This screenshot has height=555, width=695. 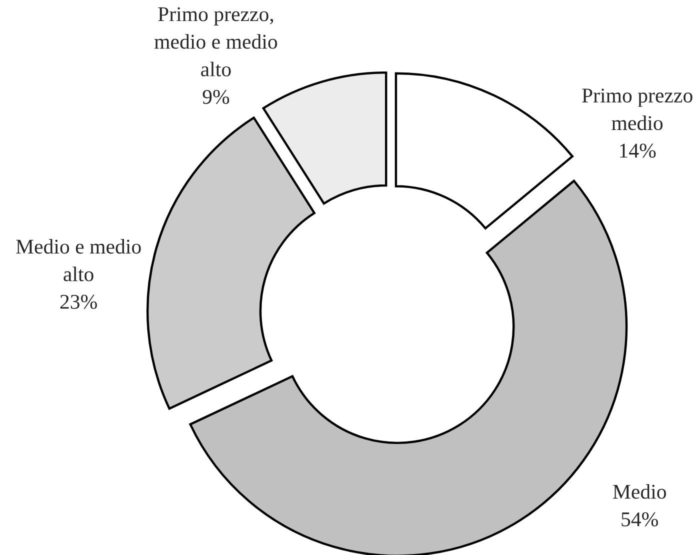 What do you see at coordinates (216, 97) in the screenshot?
I see `data-label: 9%` at bounding box center [216, 97].